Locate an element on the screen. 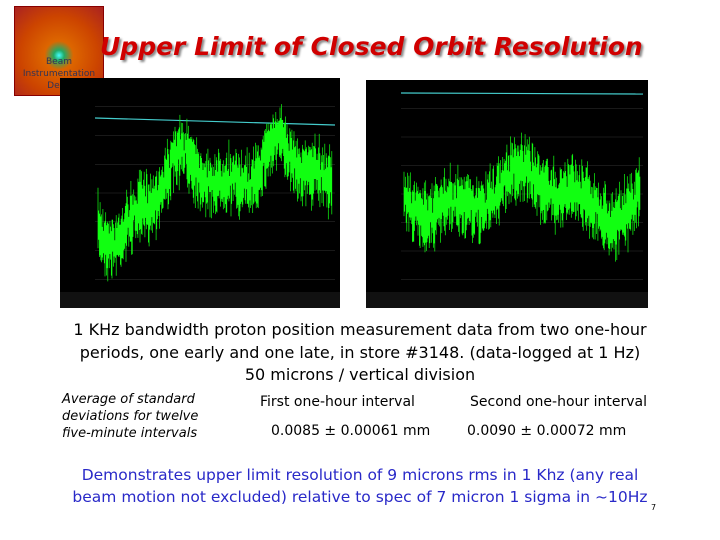  title: Upper Limit of Closed Orbit Resolution is located at coordinates (371, 46).